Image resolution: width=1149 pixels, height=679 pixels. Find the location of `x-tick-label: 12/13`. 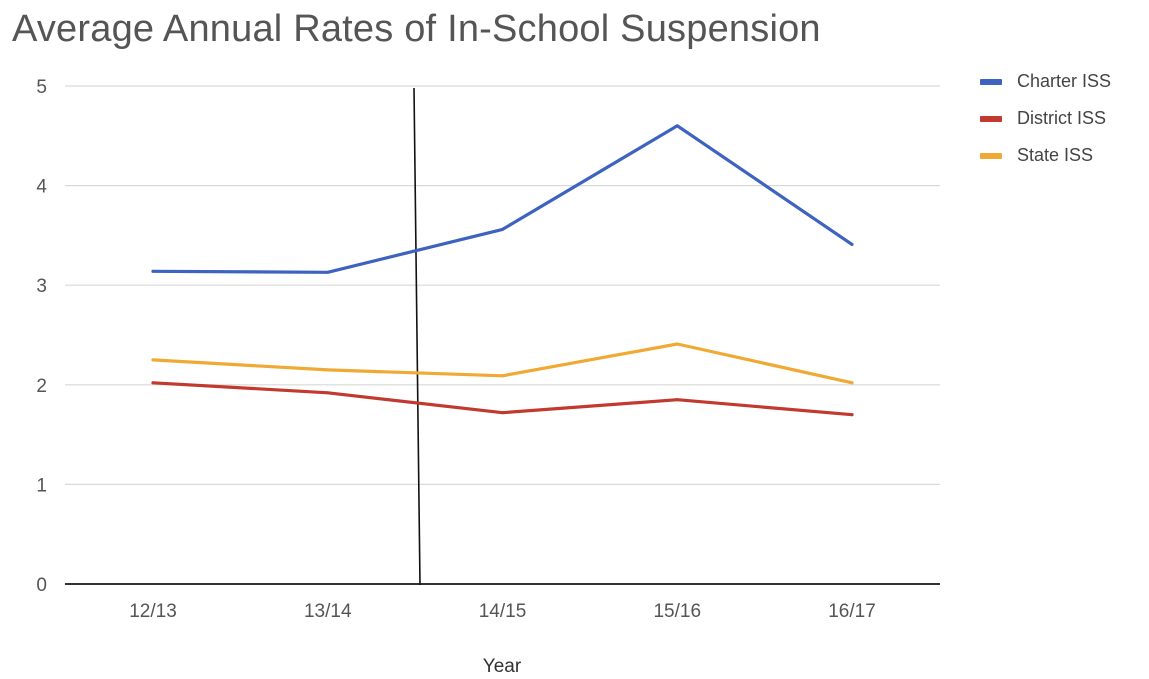

x-tick-label: 12/13 is located at coordinates (153, 611).